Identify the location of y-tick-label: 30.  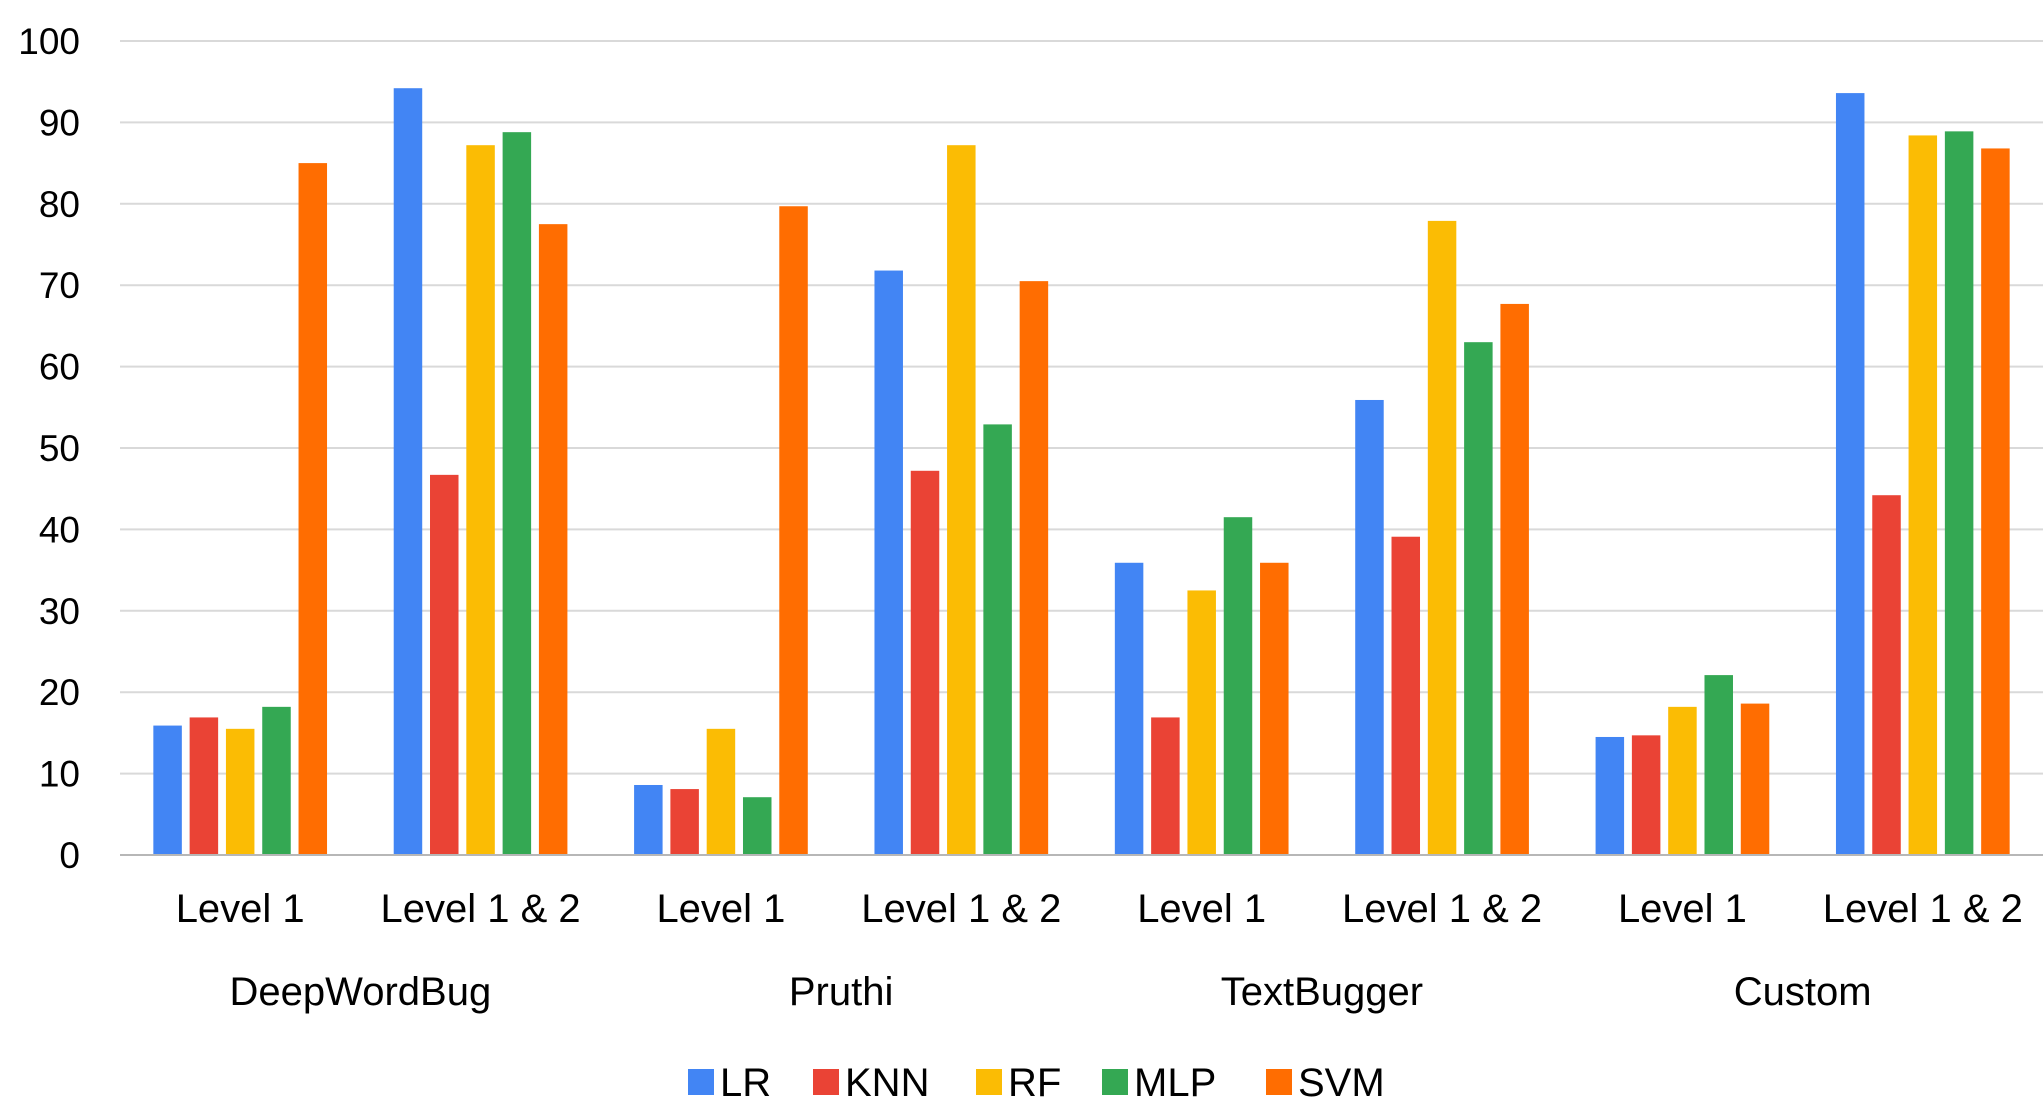
(59, 611).